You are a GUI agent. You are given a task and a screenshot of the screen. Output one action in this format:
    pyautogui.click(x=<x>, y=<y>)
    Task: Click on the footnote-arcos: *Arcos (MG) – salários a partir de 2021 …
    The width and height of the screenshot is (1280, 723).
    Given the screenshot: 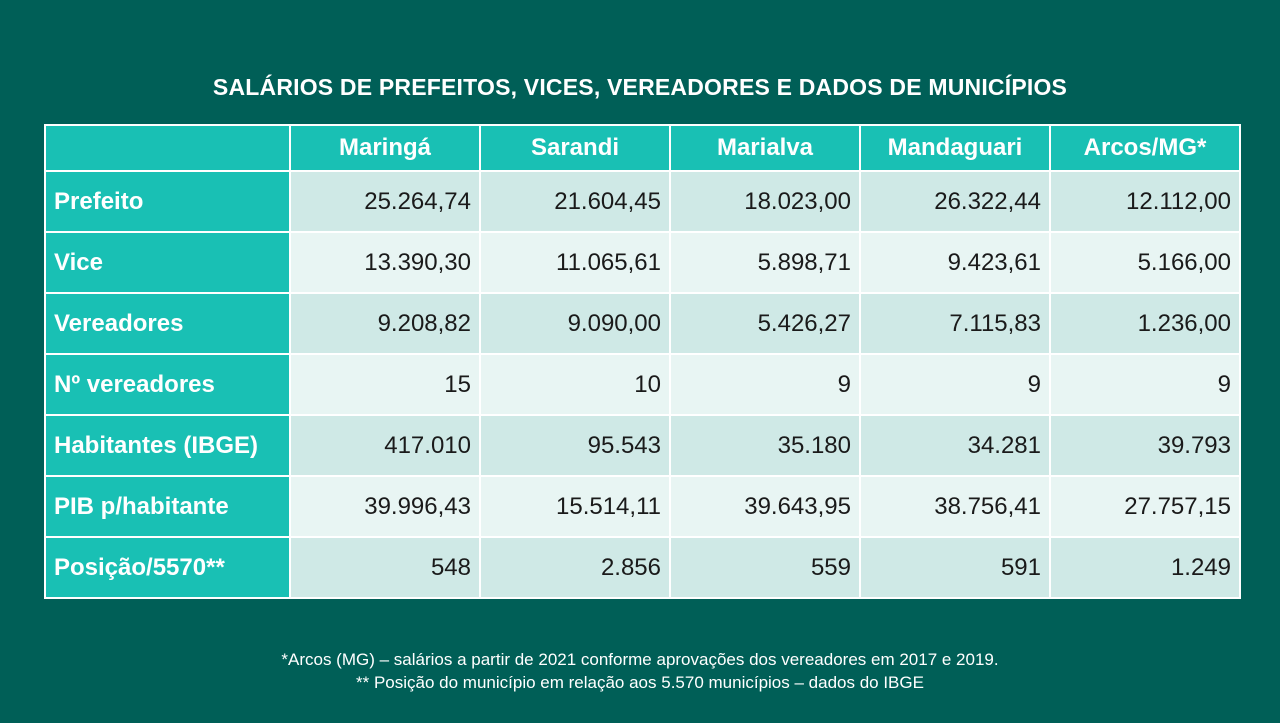 What is the action you would take?
    pyautogui.click(x=640, y=659)
    